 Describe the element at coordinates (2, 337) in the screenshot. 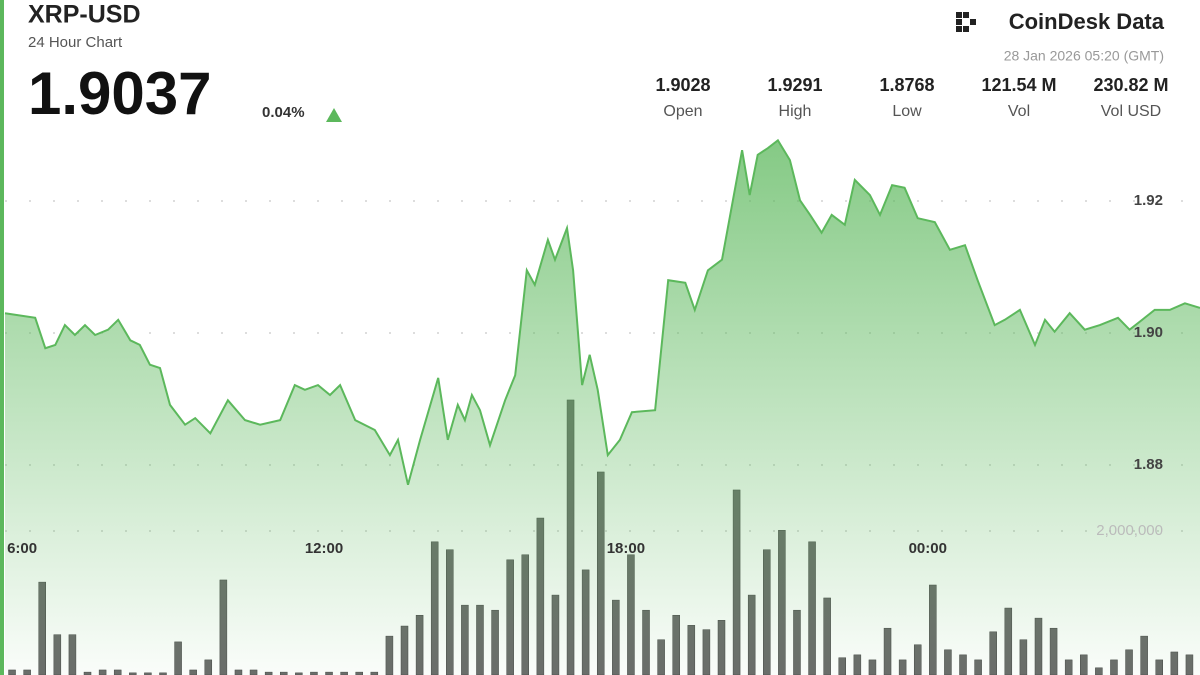

I see `left-border` at that location.